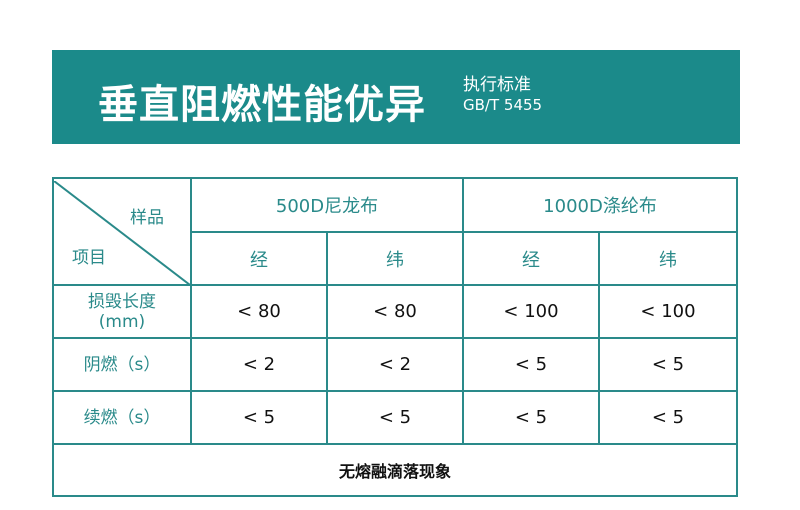 Image resolution: width=800 pixels, height=510 pixels. I want to click on table-row: 阴燃（s） < 2 < 2 < 5 < 5, so click(395, 364).